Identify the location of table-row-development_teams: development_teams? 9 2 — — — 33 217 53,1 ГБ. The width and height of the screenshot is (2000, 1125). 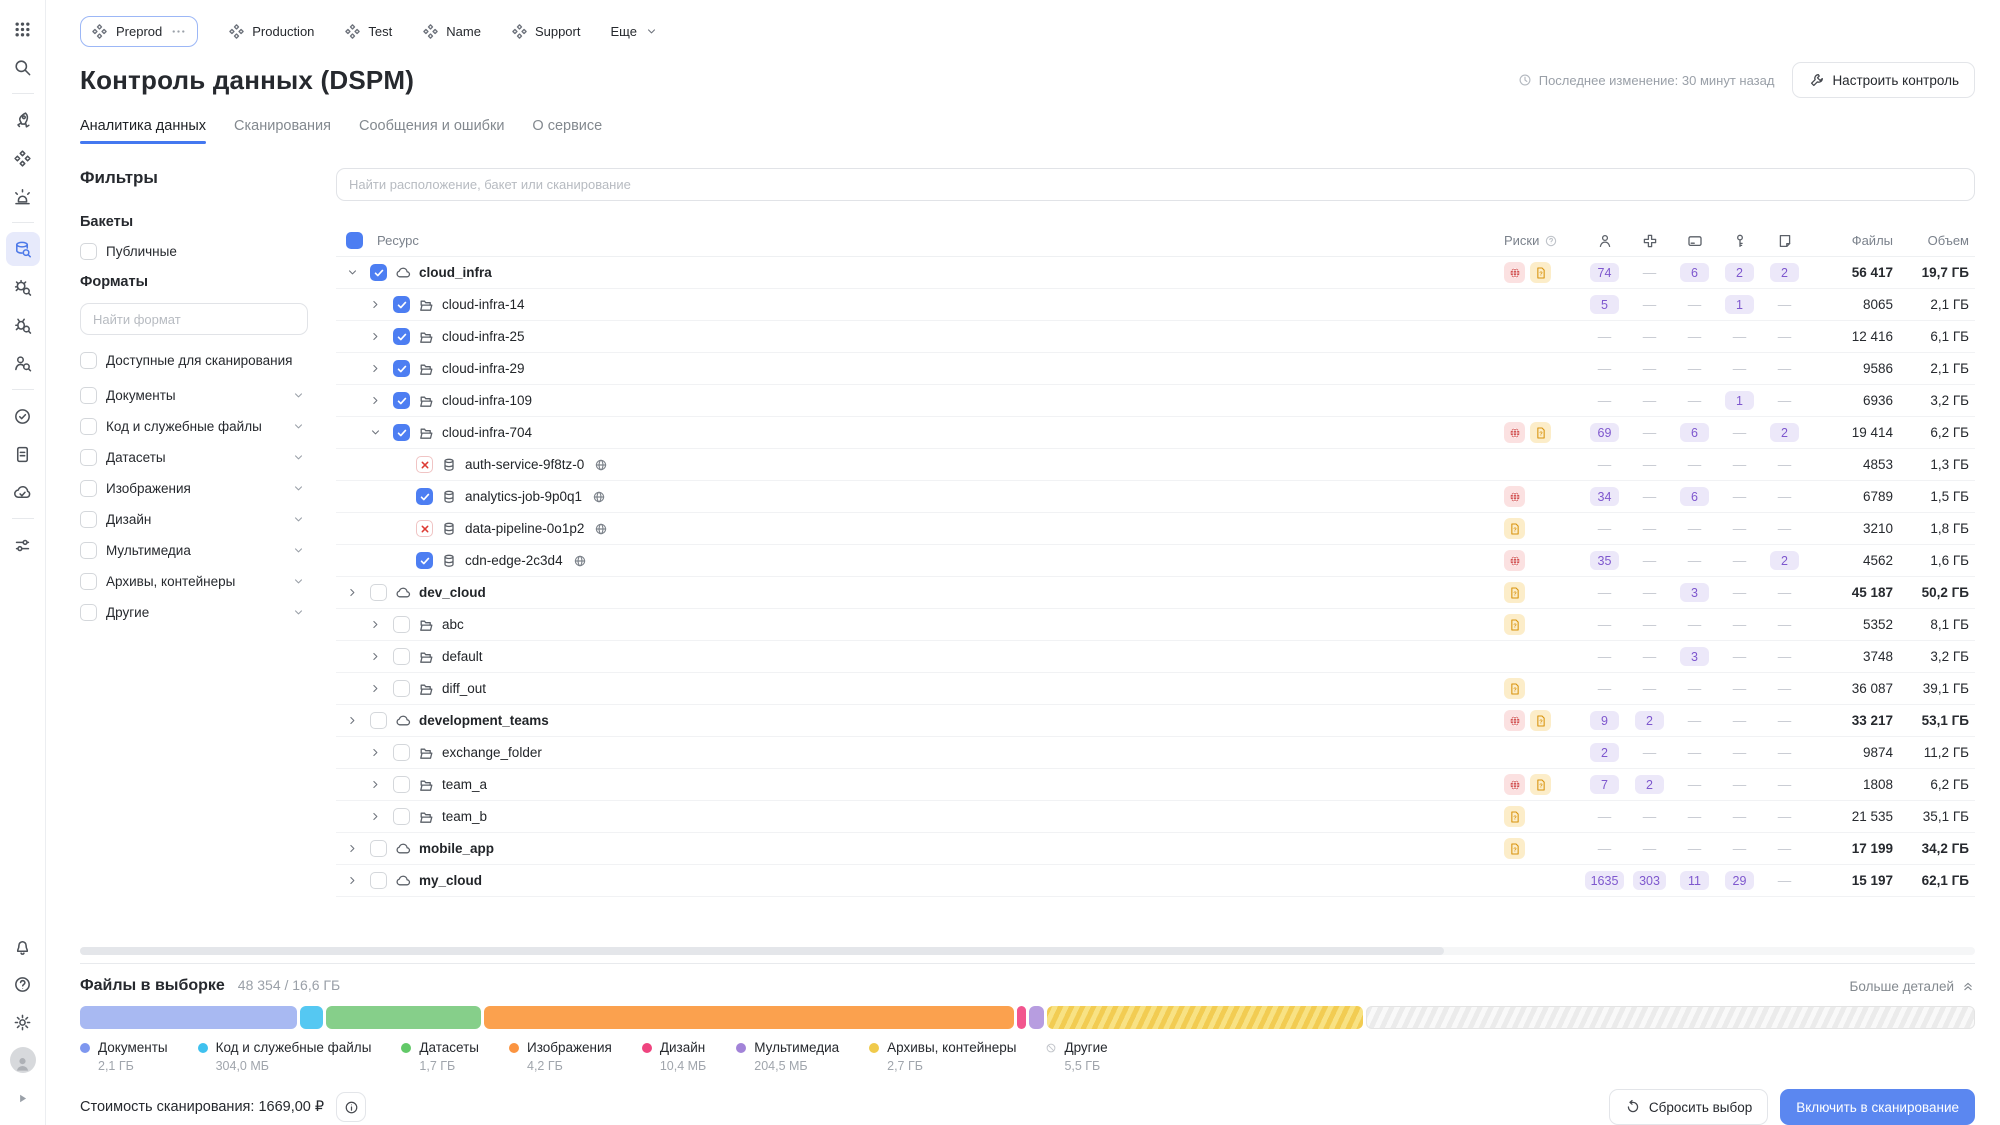
(1155, 721).